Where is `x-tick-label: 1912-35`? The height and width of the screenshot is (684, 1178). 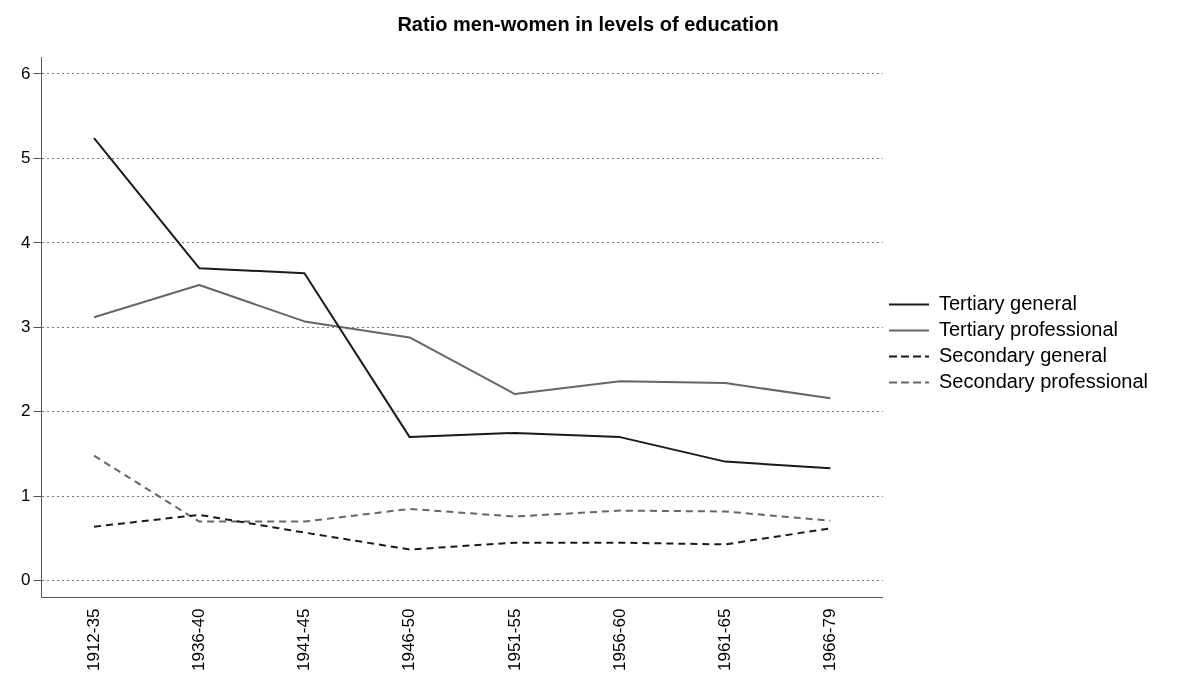
x-tick-label: 1912-35 is located at coordinates (93, 639).